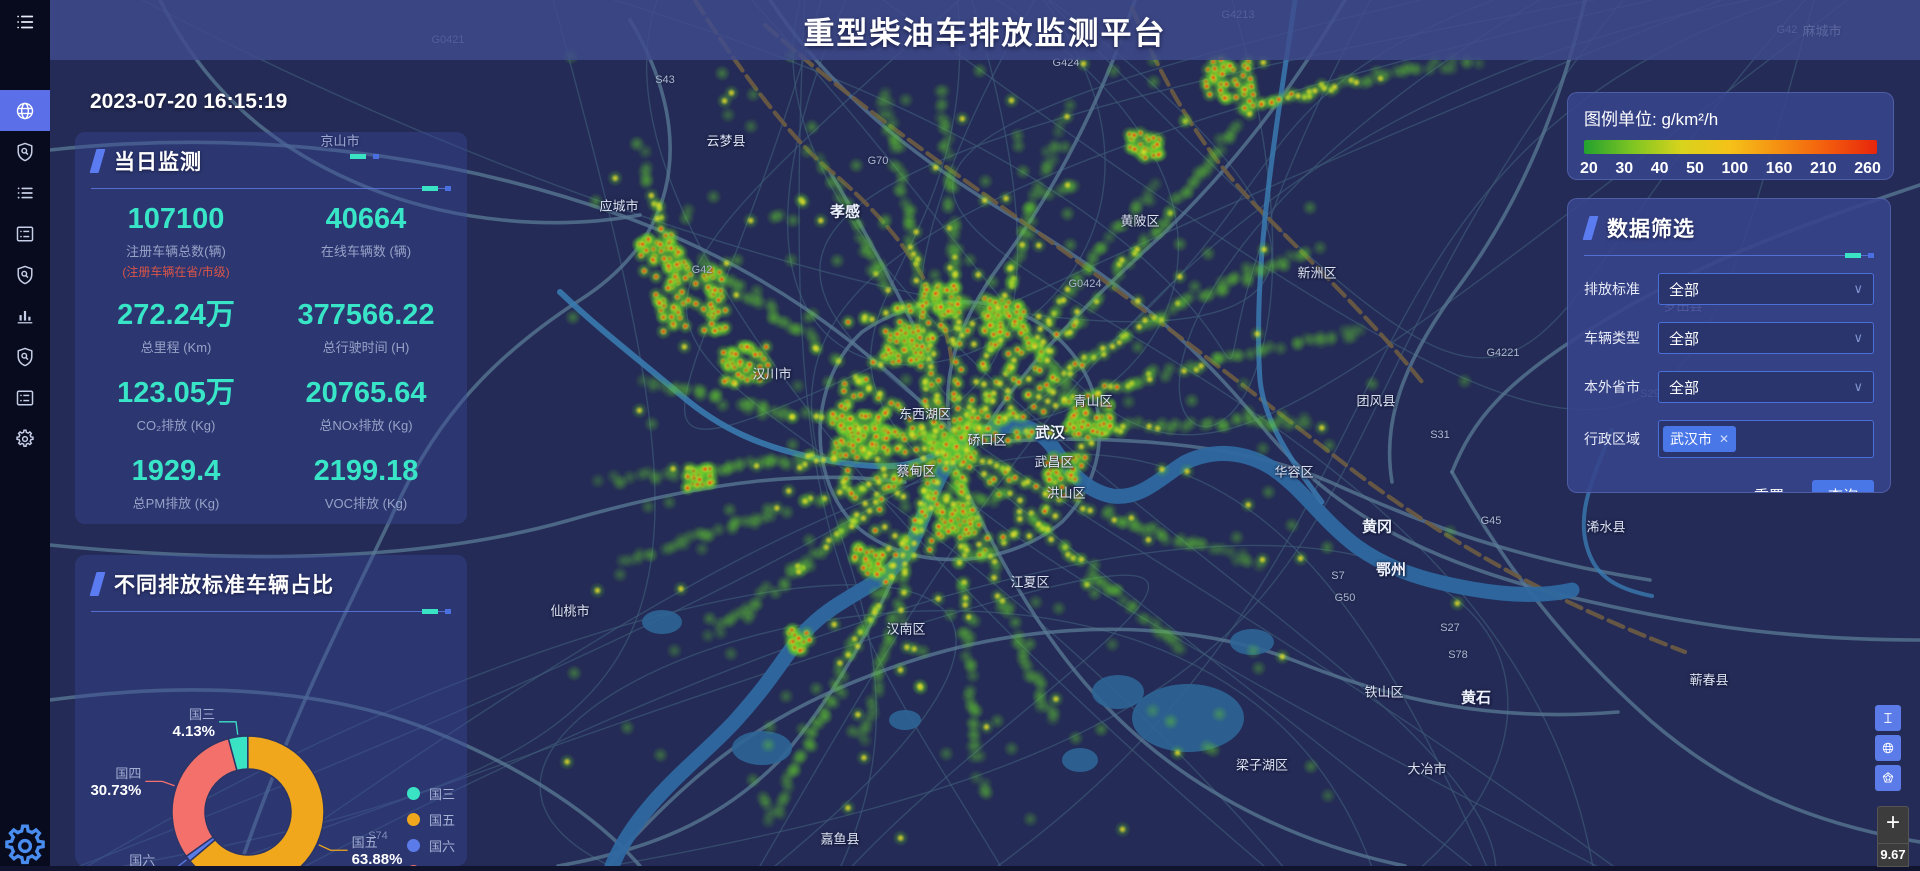 This screenshot has width=1920, height=871. What do you see at coordinates (916, 471) in the screenshot?
I see `map-city-label: 蔡甸区` at bounding box center [916, 471].